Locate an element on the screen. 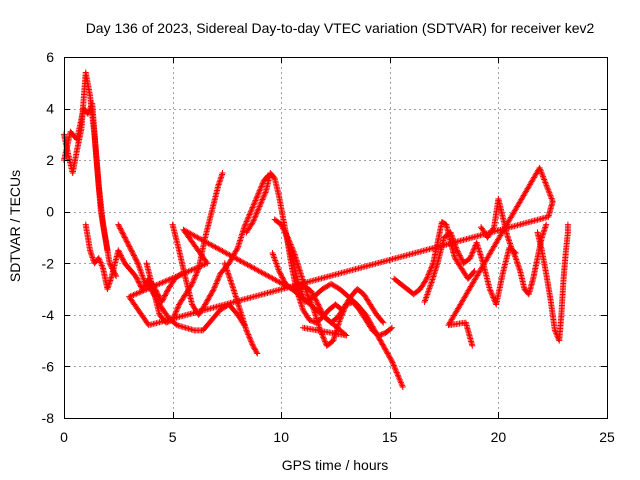  y-tick-label: 0 is located at coordinates (50, 212).